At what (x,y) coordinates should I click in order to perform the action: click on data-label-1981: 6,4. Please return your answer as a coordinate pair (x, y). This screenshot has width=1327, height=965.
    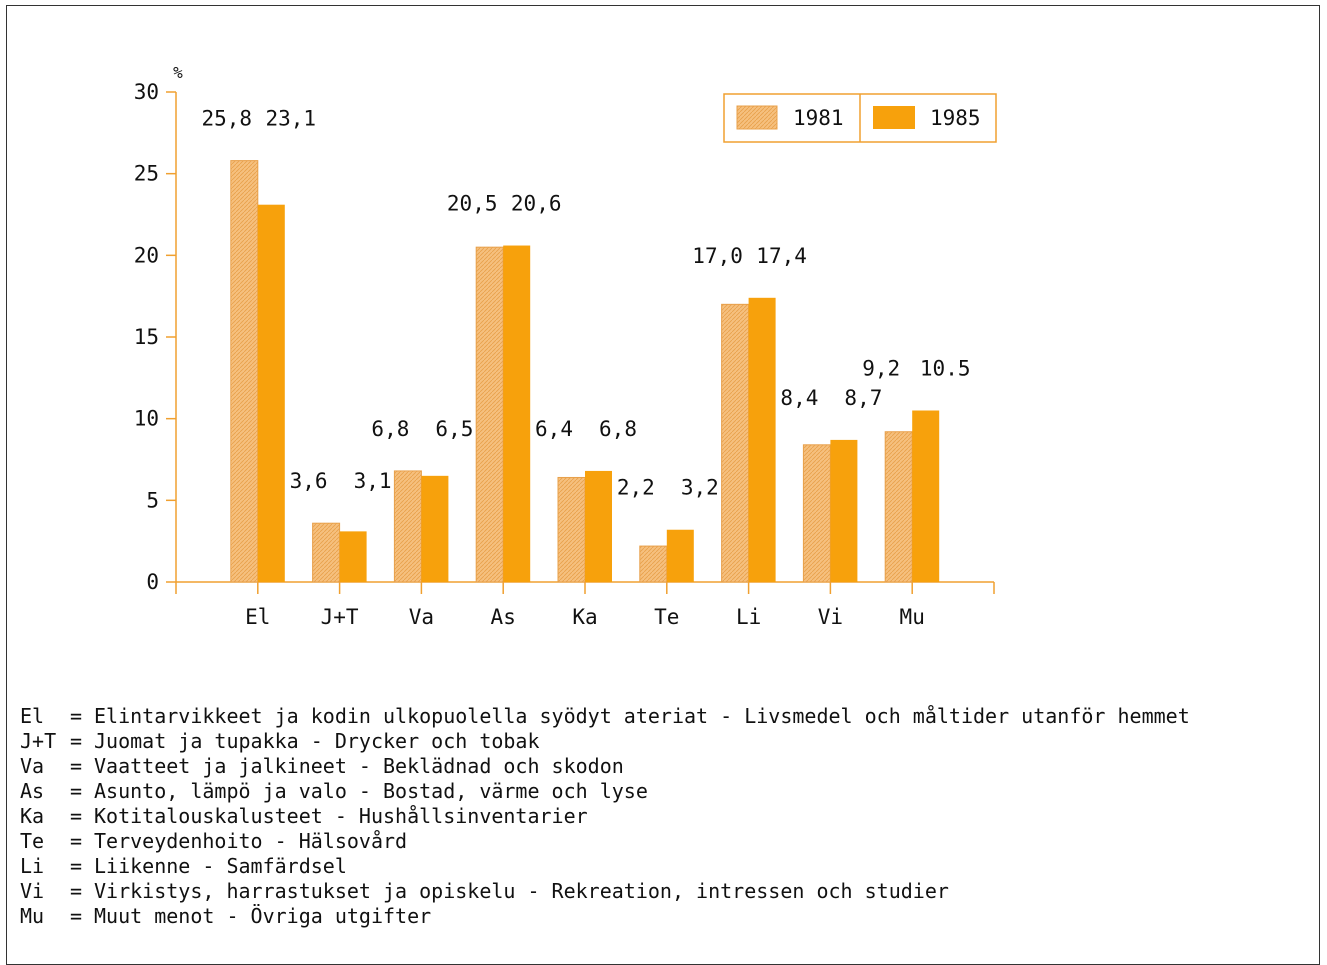
    Looking at the image, I should click on (554, 429).